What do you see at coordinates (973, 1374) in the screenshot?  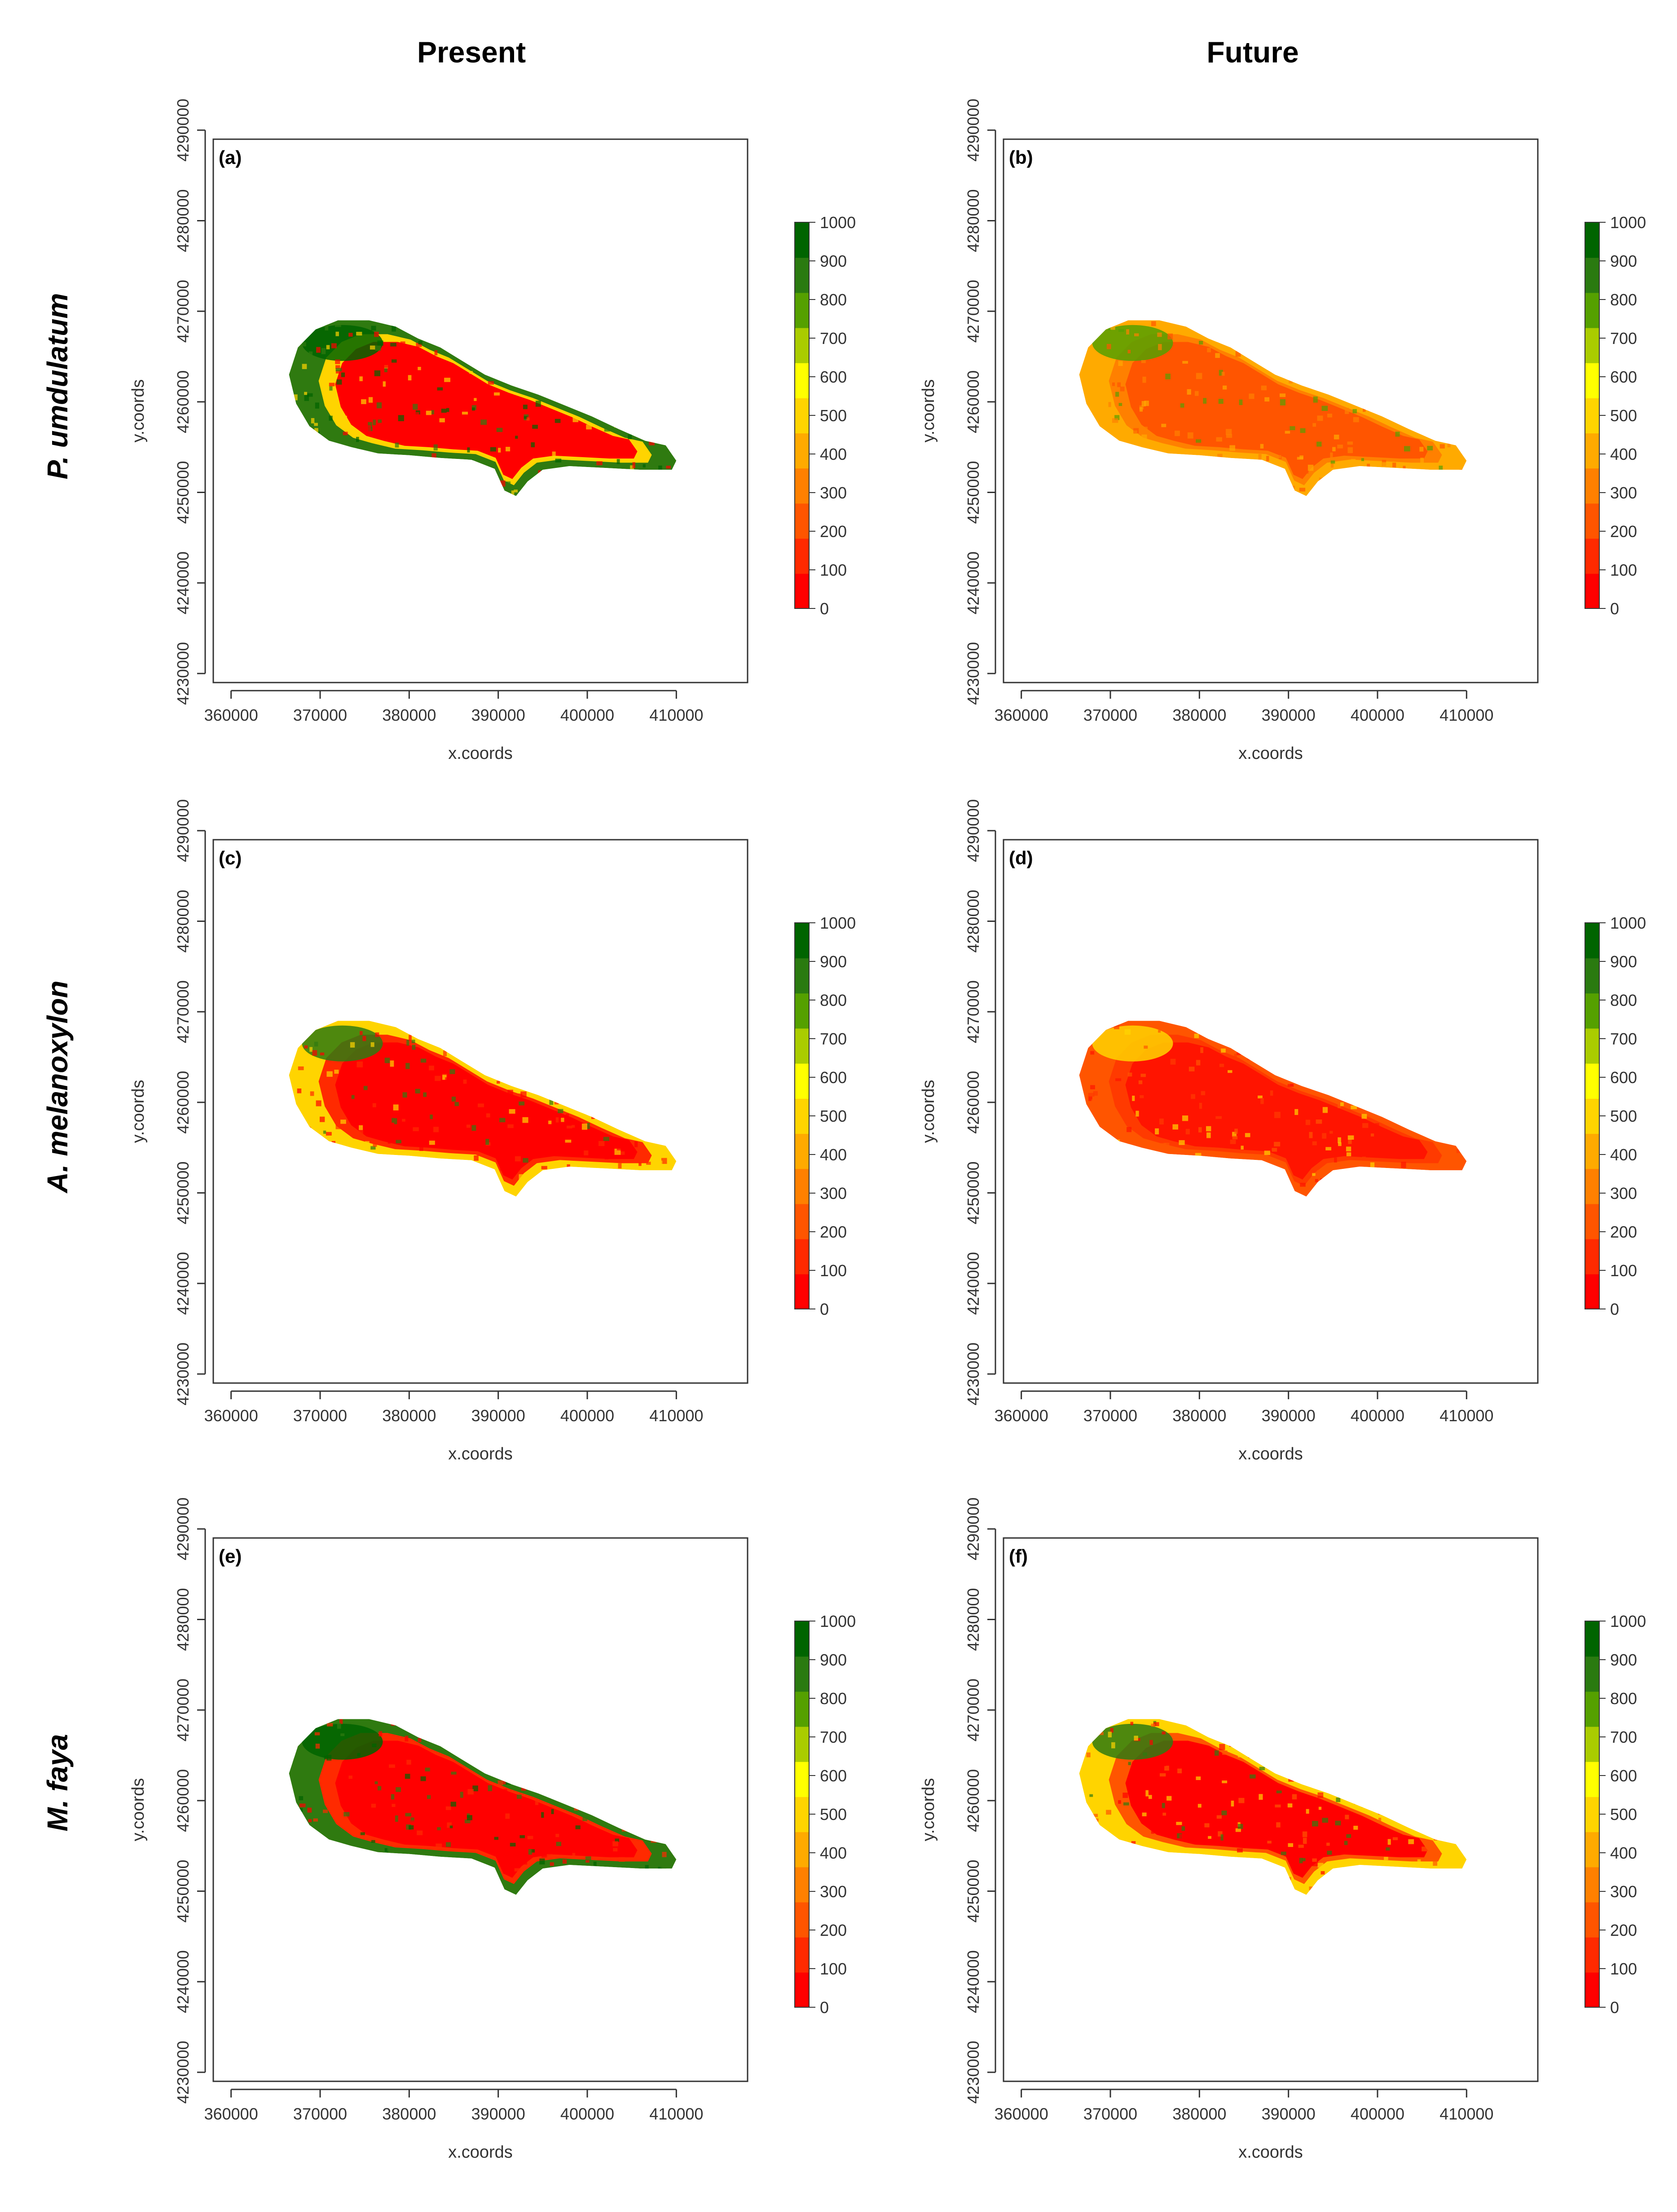 I see `y-tick-label: 4230000` at bounding box center [973, 1374].